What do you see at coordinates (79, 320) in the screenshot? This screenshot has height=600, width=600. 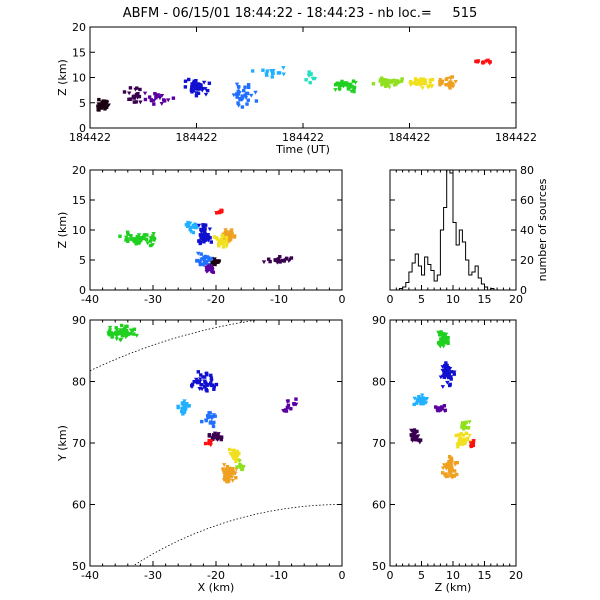 I see `y-tick-label: 90` at bounding box center [79, 320].